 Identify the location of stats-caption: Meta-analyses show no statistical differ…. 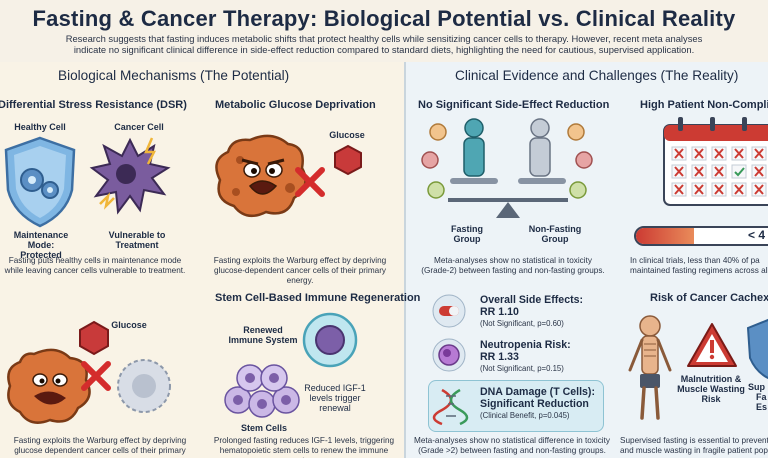
(512, 446).